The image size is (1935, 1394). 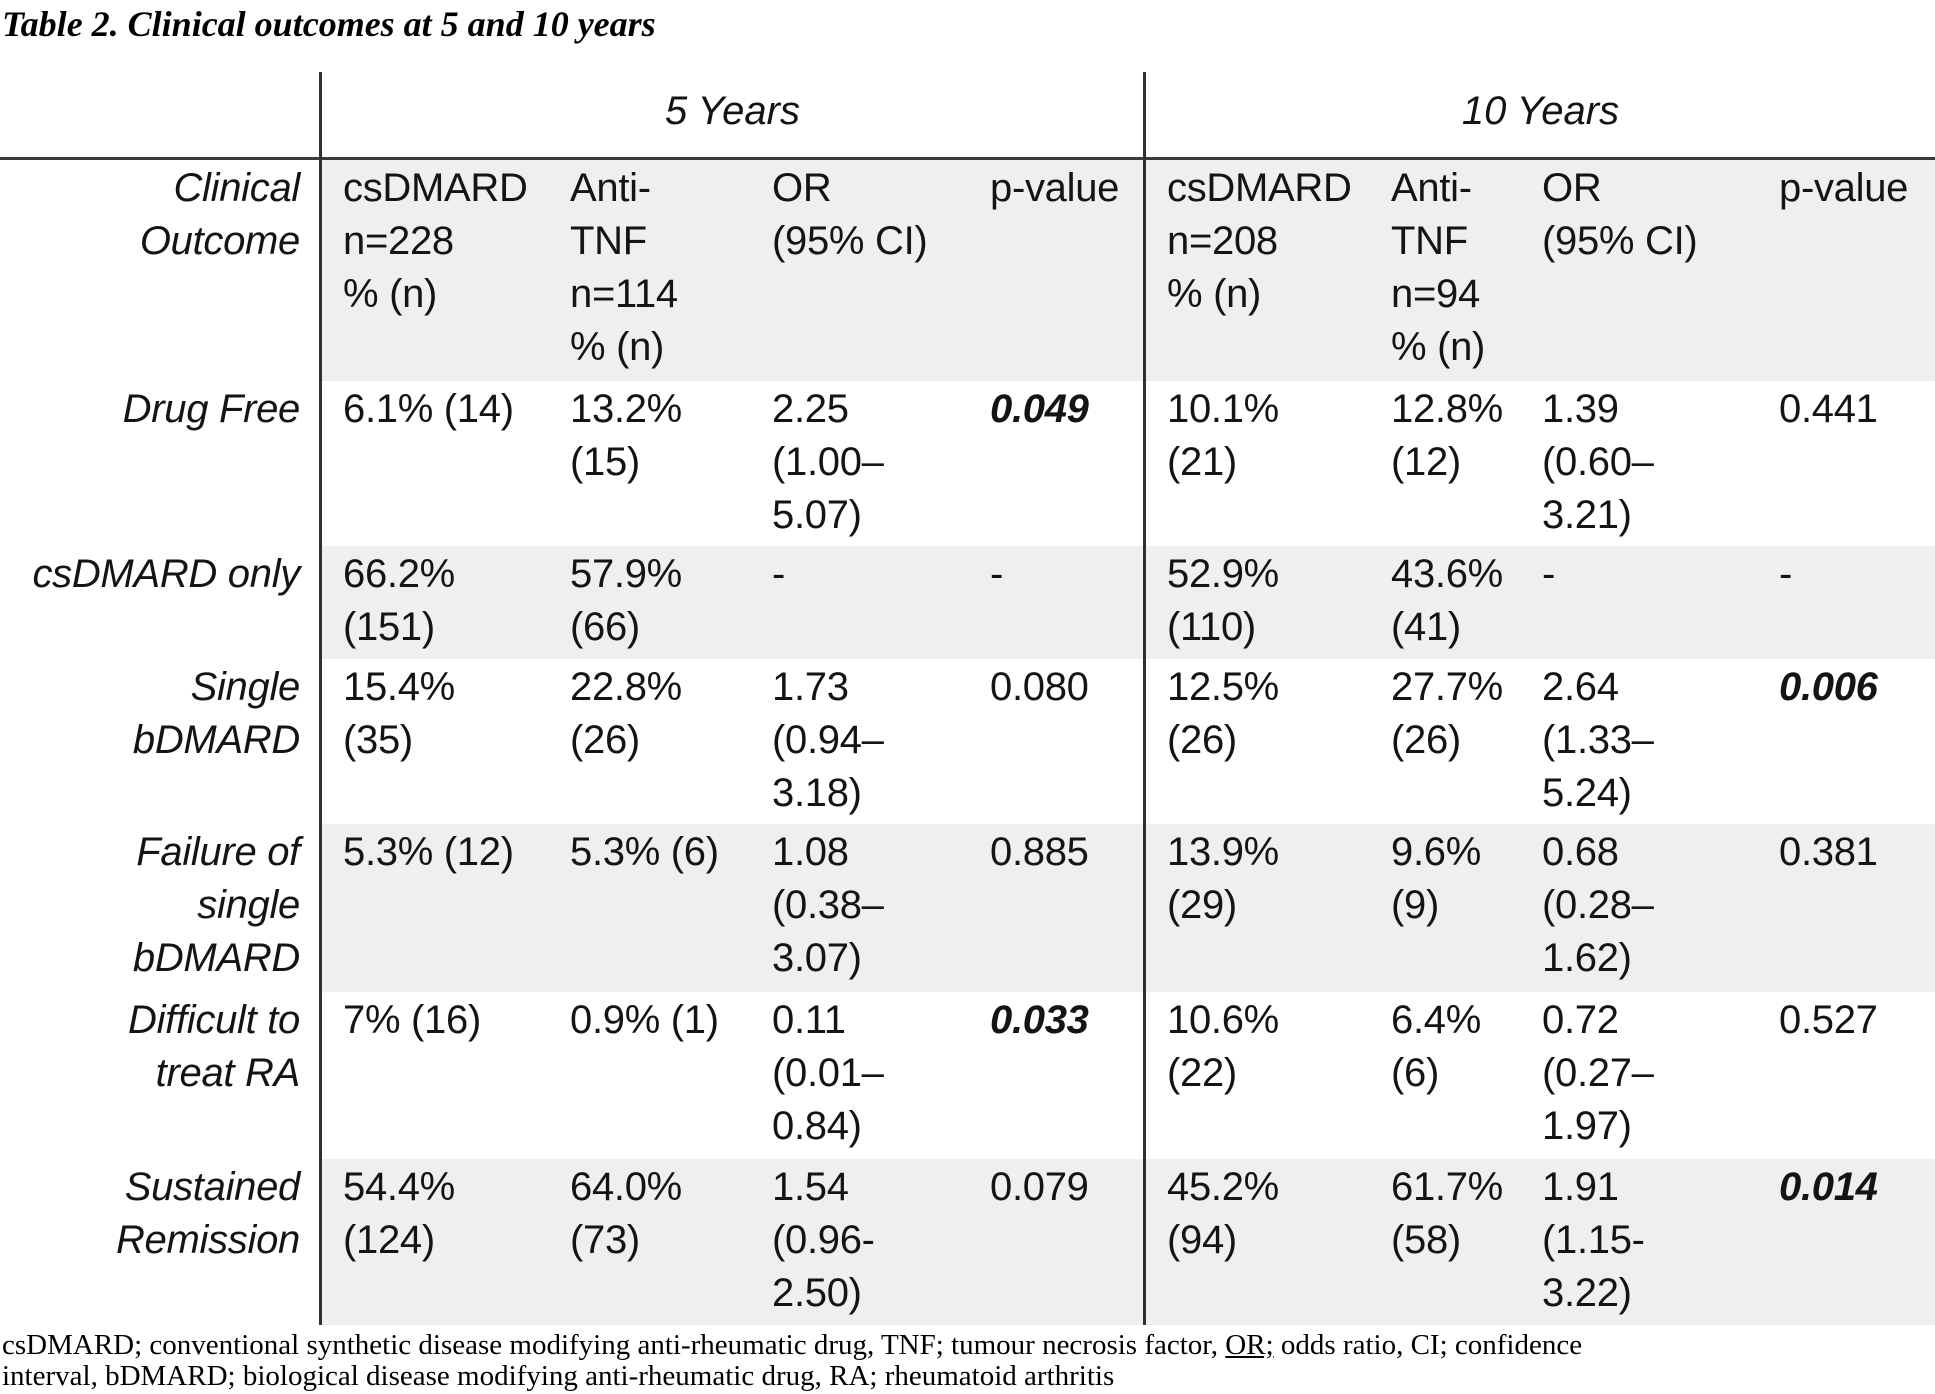 I want to click on data-cell: 1.91 (1.15- 3.22), so click(x=1639, y=1242).